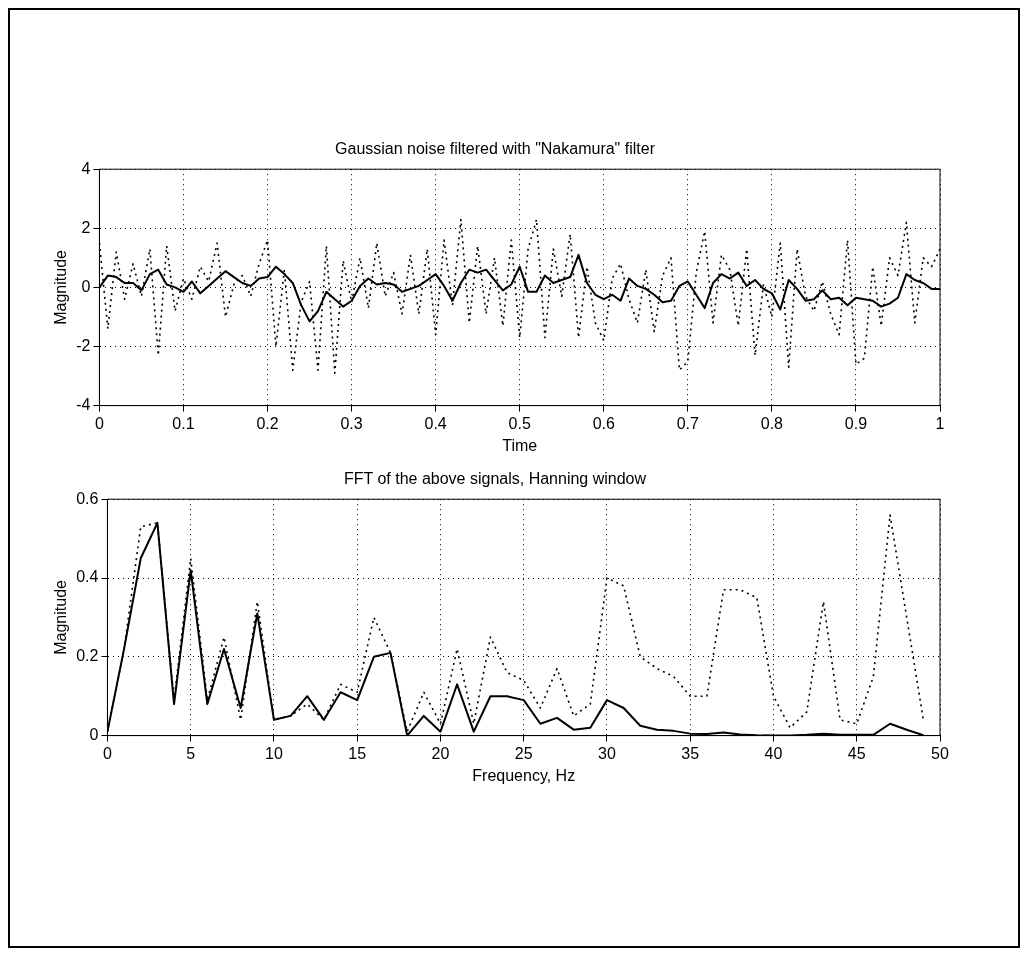  Describe the element at coordinates (856, 423) in the screenshot. I see `x-tick-label: 0.9` at that location.